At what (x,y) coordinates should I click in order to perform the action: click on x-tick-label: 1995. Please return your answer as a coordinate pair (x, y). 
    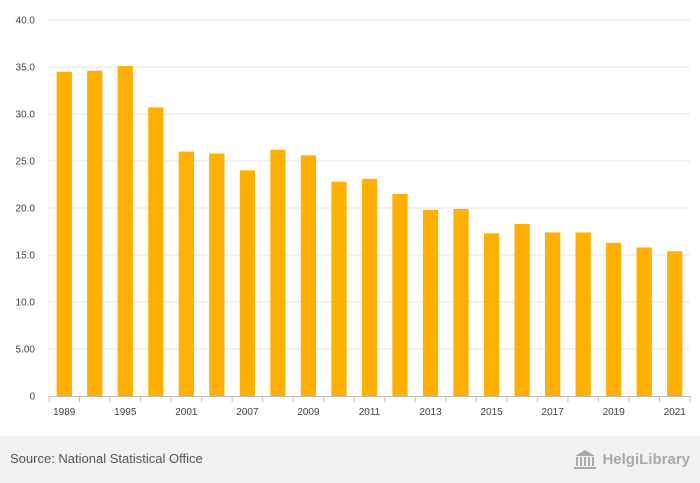
    Looking at the image, I should click on (125, 412).